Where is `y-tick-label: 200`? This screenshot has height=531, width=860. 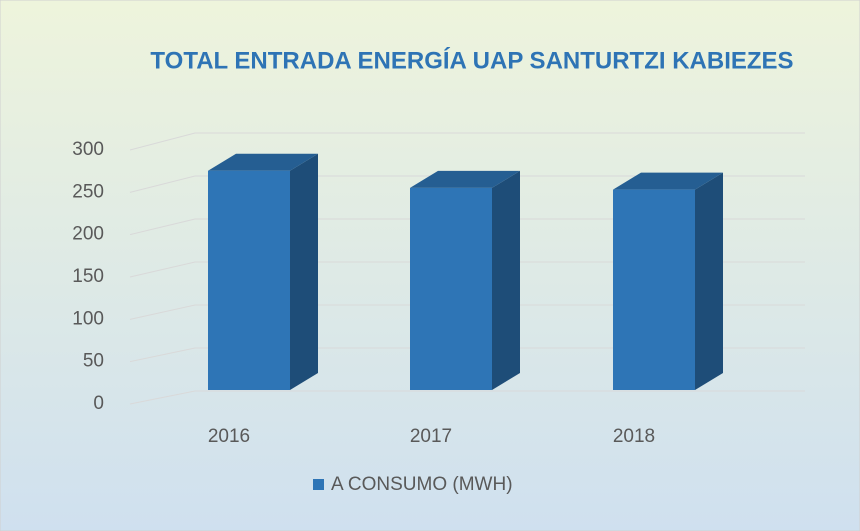 y-tick-label: 200 is located at coordinates (88, 234).